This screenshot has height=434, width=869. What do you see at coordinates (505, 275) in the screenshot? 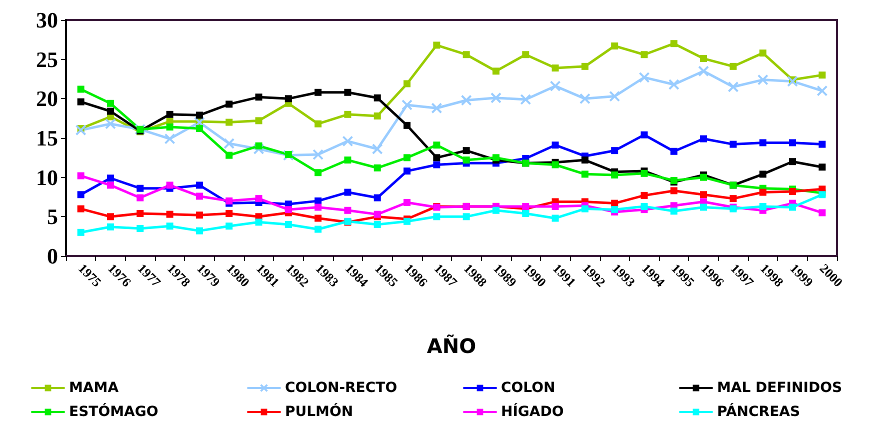
I see `x-tick-label: 1989` at bounding box center [505, 275].